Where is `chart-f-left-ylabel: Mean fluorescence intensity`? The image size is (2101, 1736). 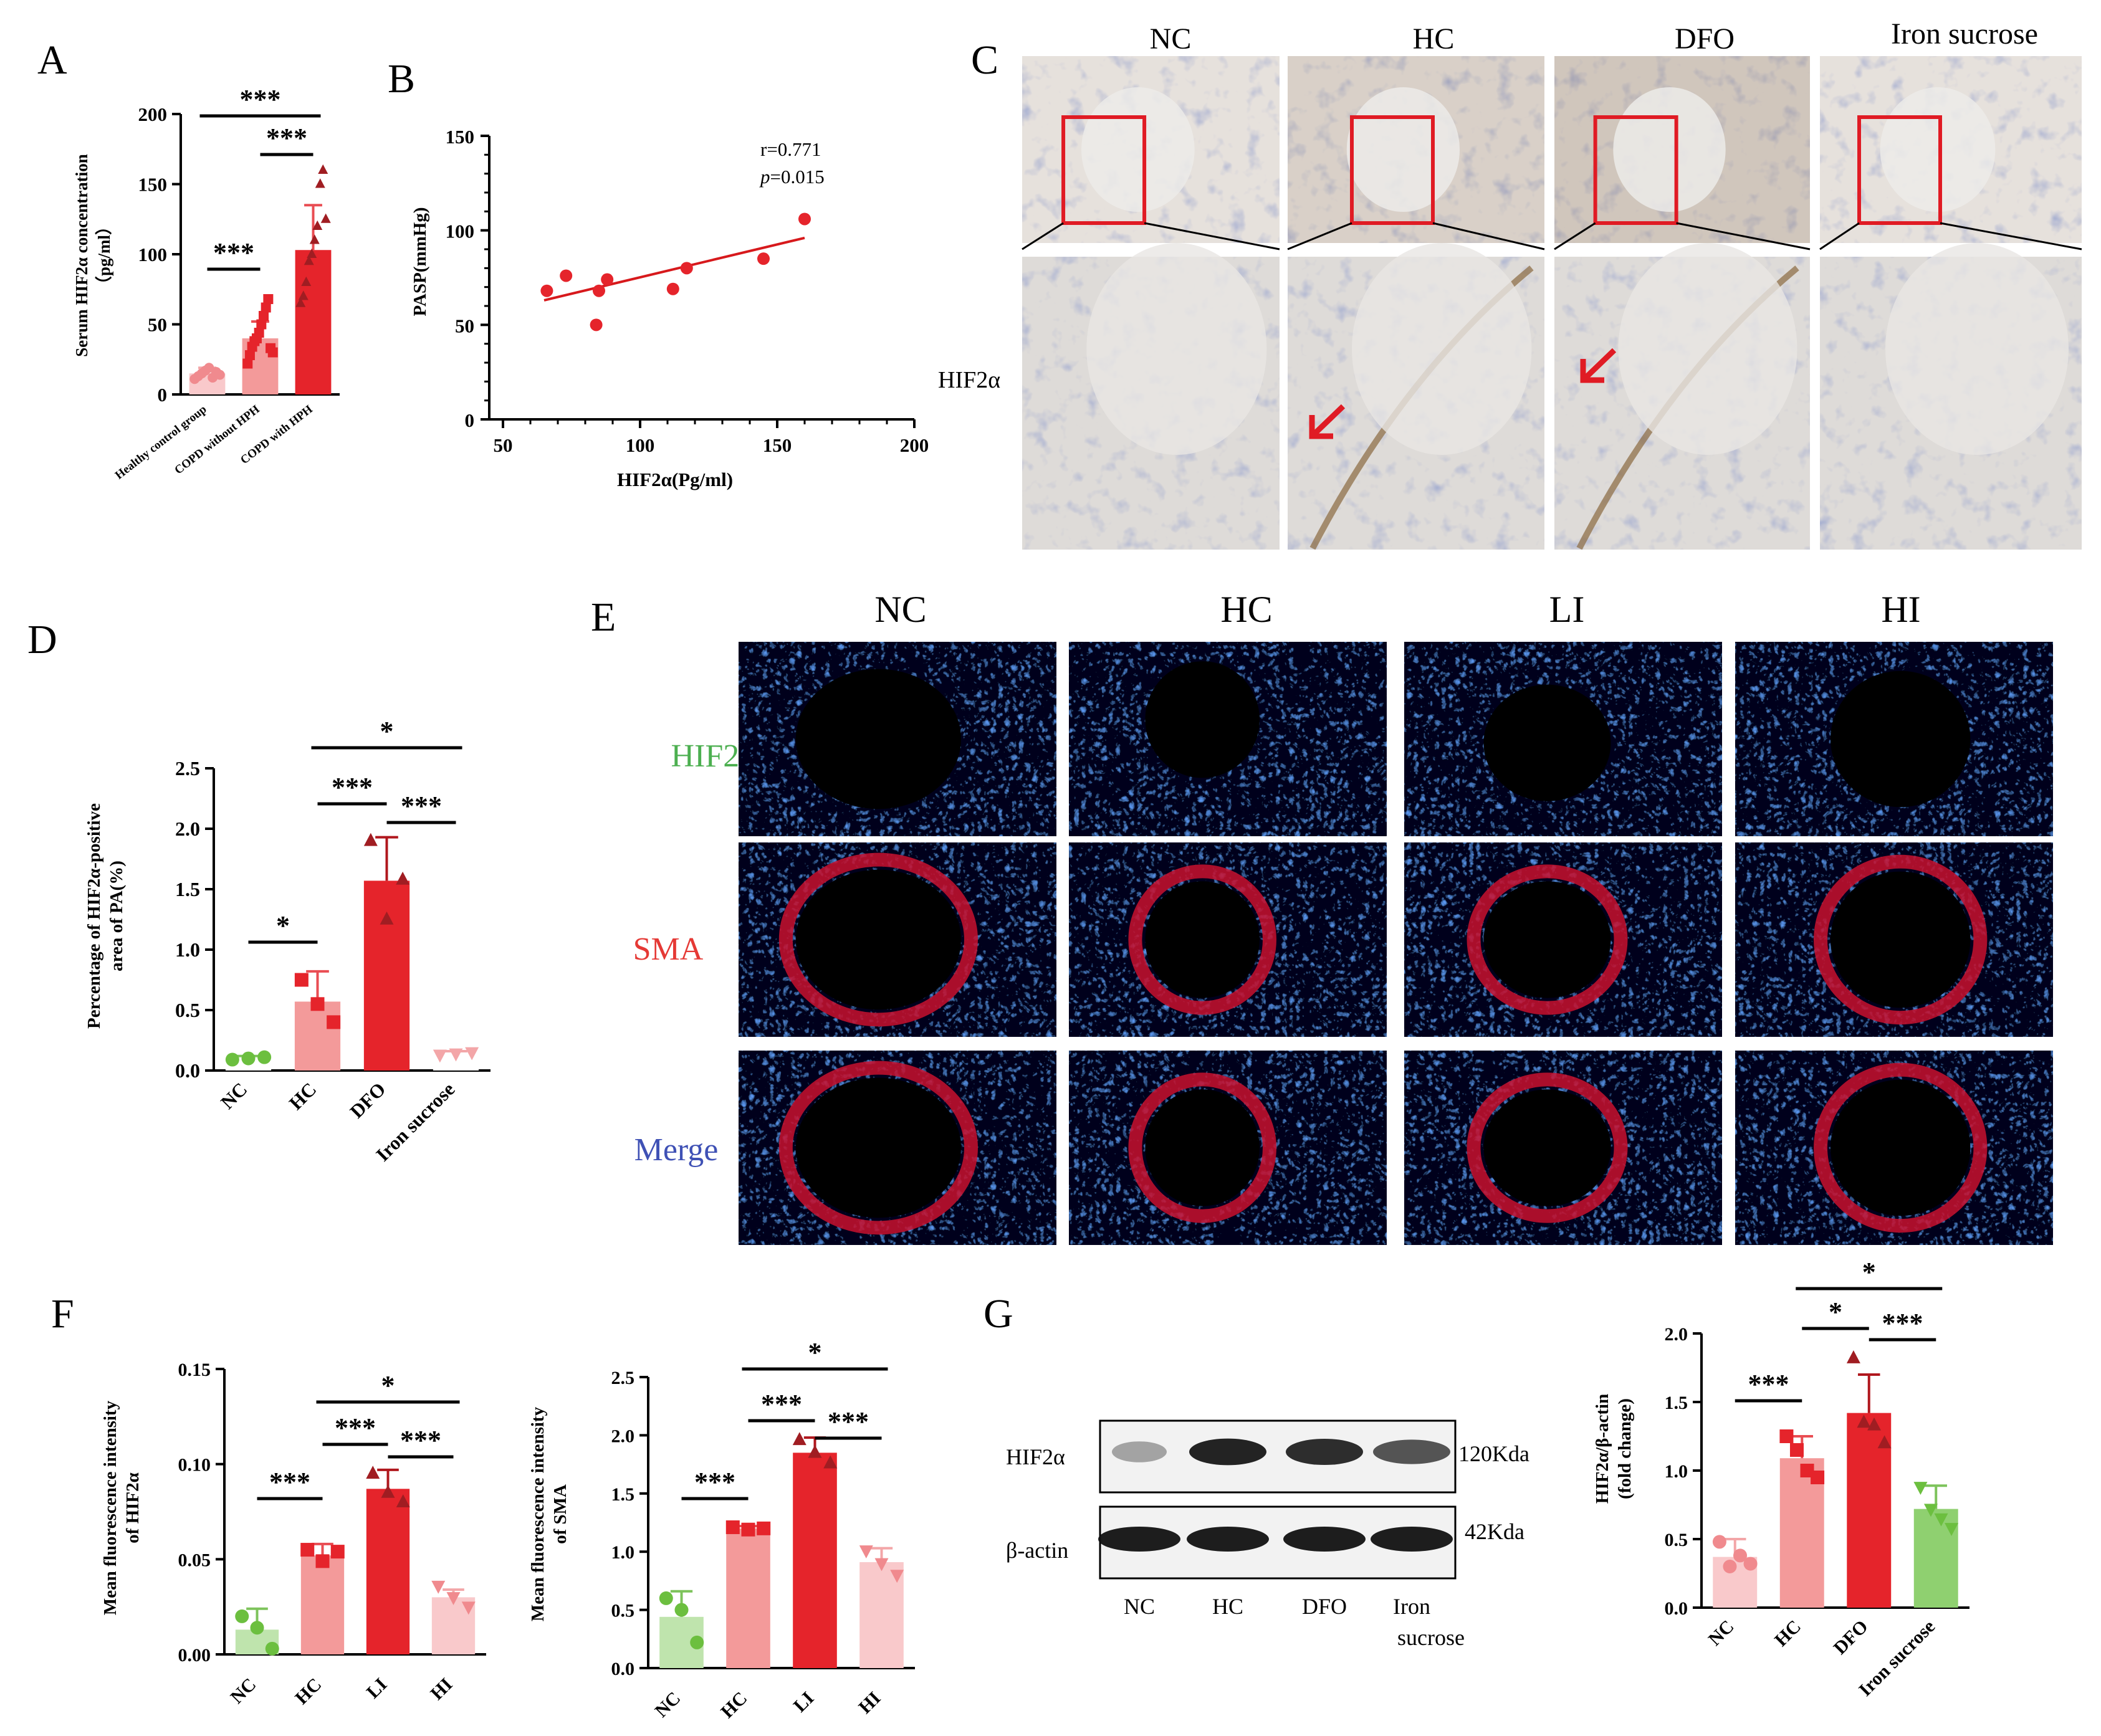 chart-f-left-ylabel: Mean fluorescence intensity is located at coordinates (110, 1508).